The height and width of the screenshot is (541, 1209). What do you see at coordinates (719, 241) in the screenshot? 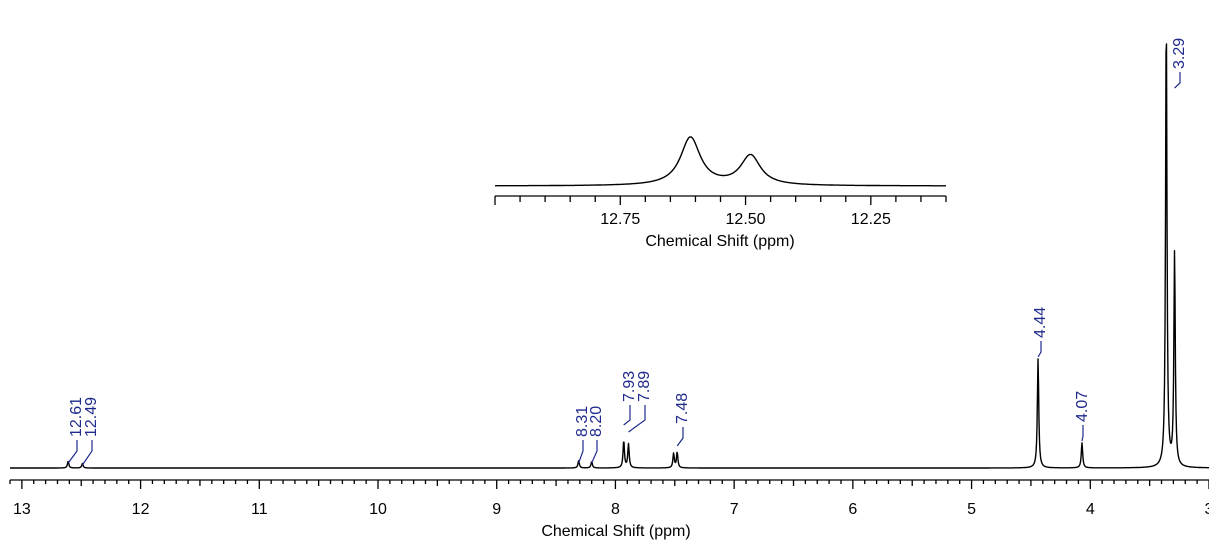
I see `inset-x-axis-title: Chemical Shift (ppm)` at bounding box center [719, 241].